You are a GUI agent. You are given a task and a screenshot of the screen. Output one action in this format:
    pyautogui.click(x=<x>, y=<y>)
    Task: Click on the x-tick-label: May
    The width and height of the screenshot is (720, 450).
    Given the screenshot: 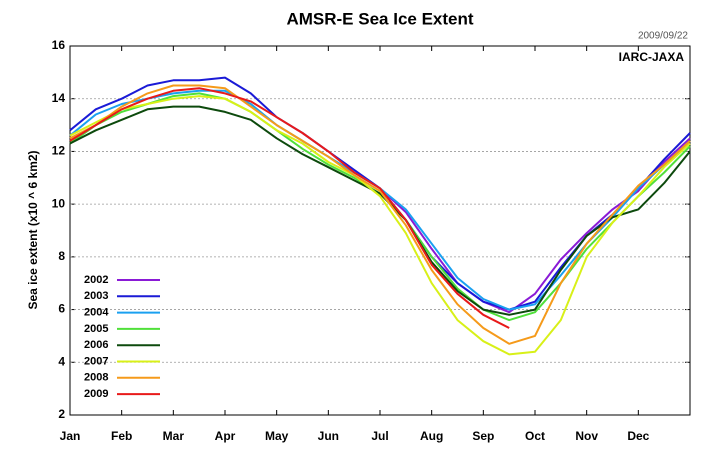 What is the action you would take?
    pyautogui.click(x=277, y=436)
    